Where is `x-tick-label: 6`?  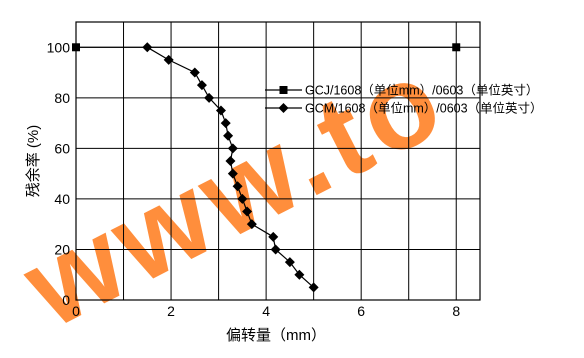 x-tick-label: 6 is located at coordinates (361, 311).